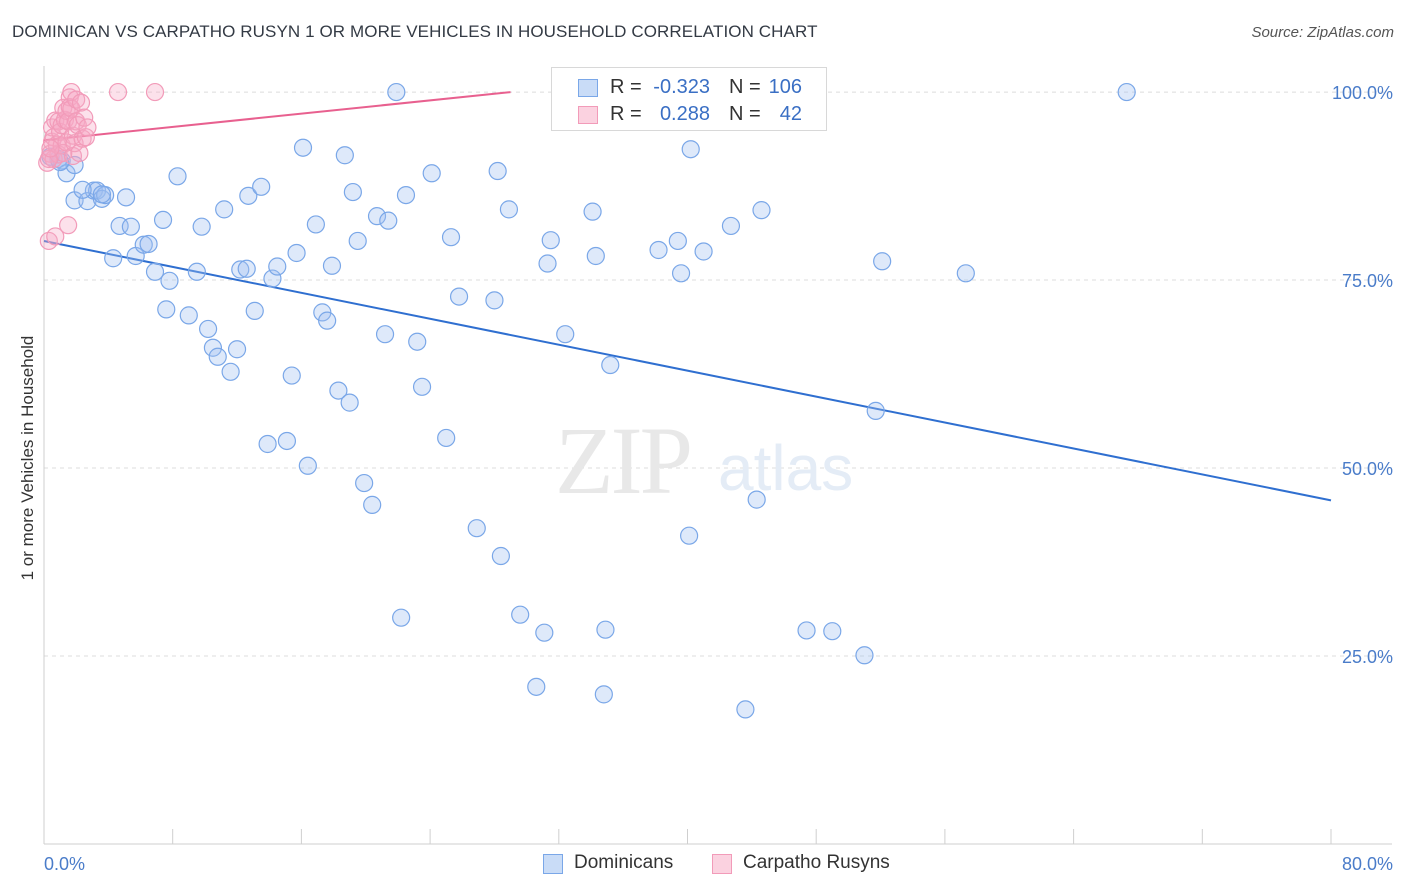 This screenshot has height=892, width=1406. I want to click on trend-line-carpatho-rusyns, so click(277, 116).